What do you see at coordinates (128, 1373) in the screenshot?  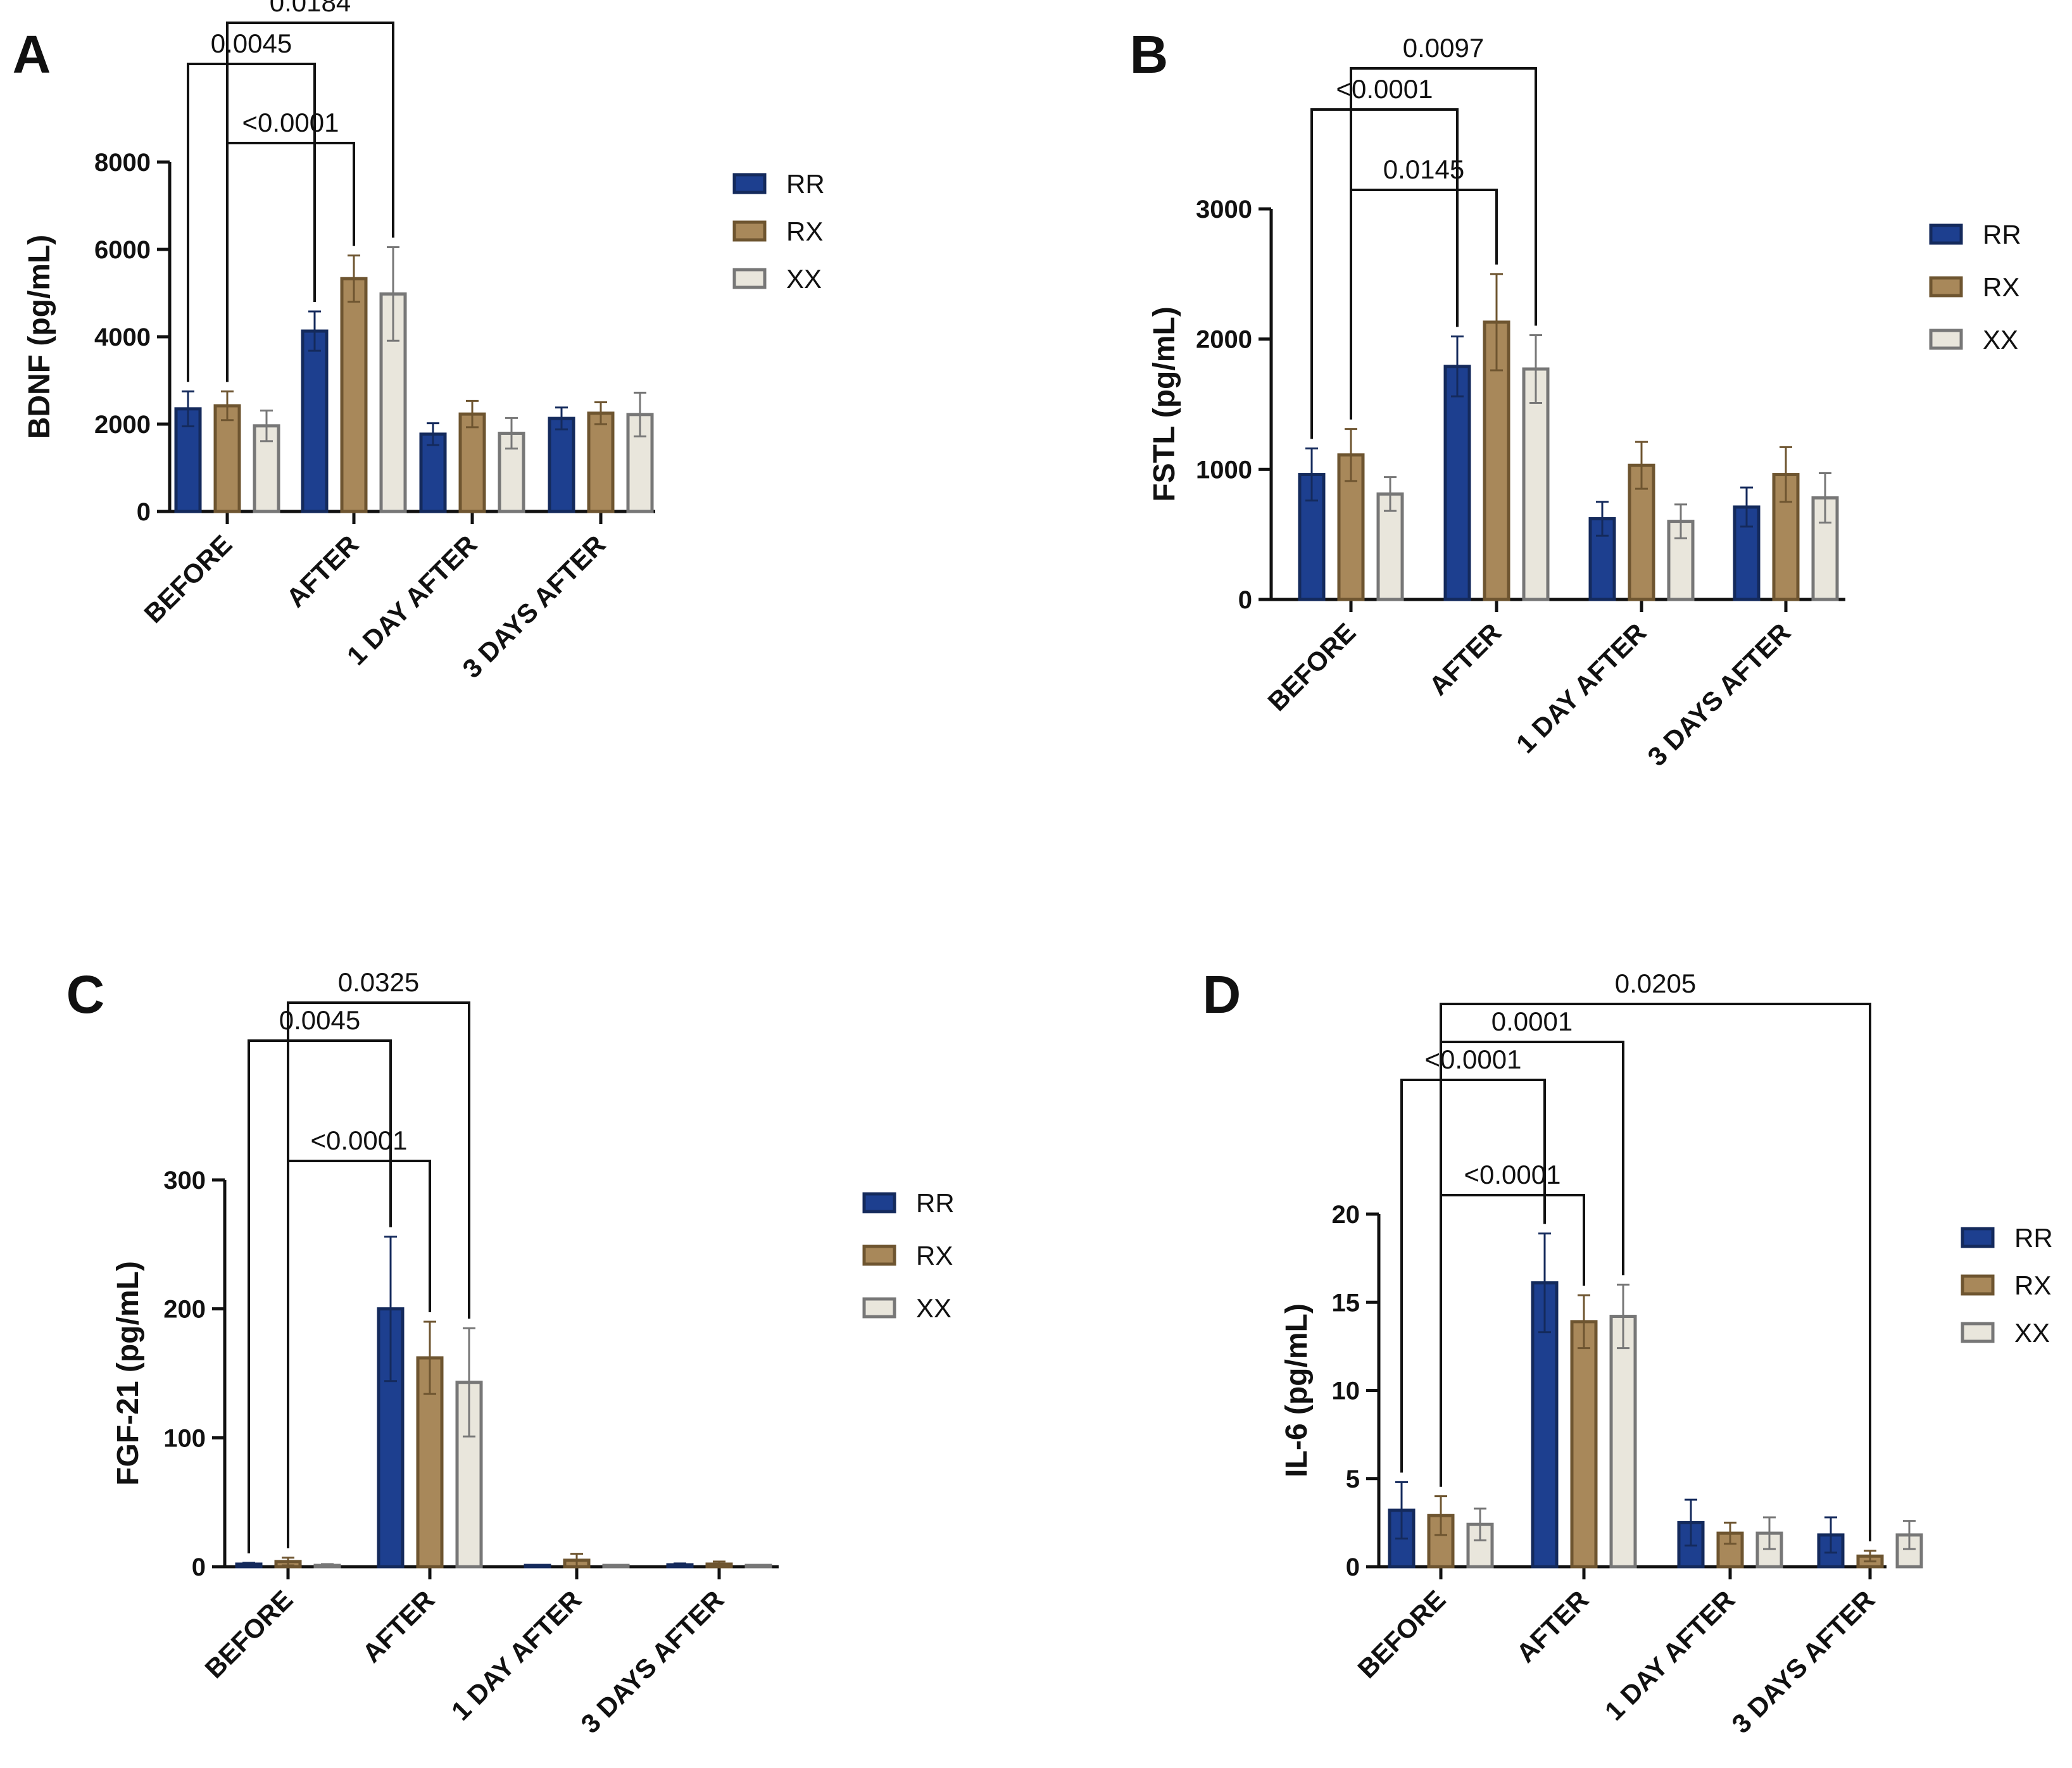 I see `y-axis-title: FGF-21 (pg/mL)` at bounding box center [128, 1373].